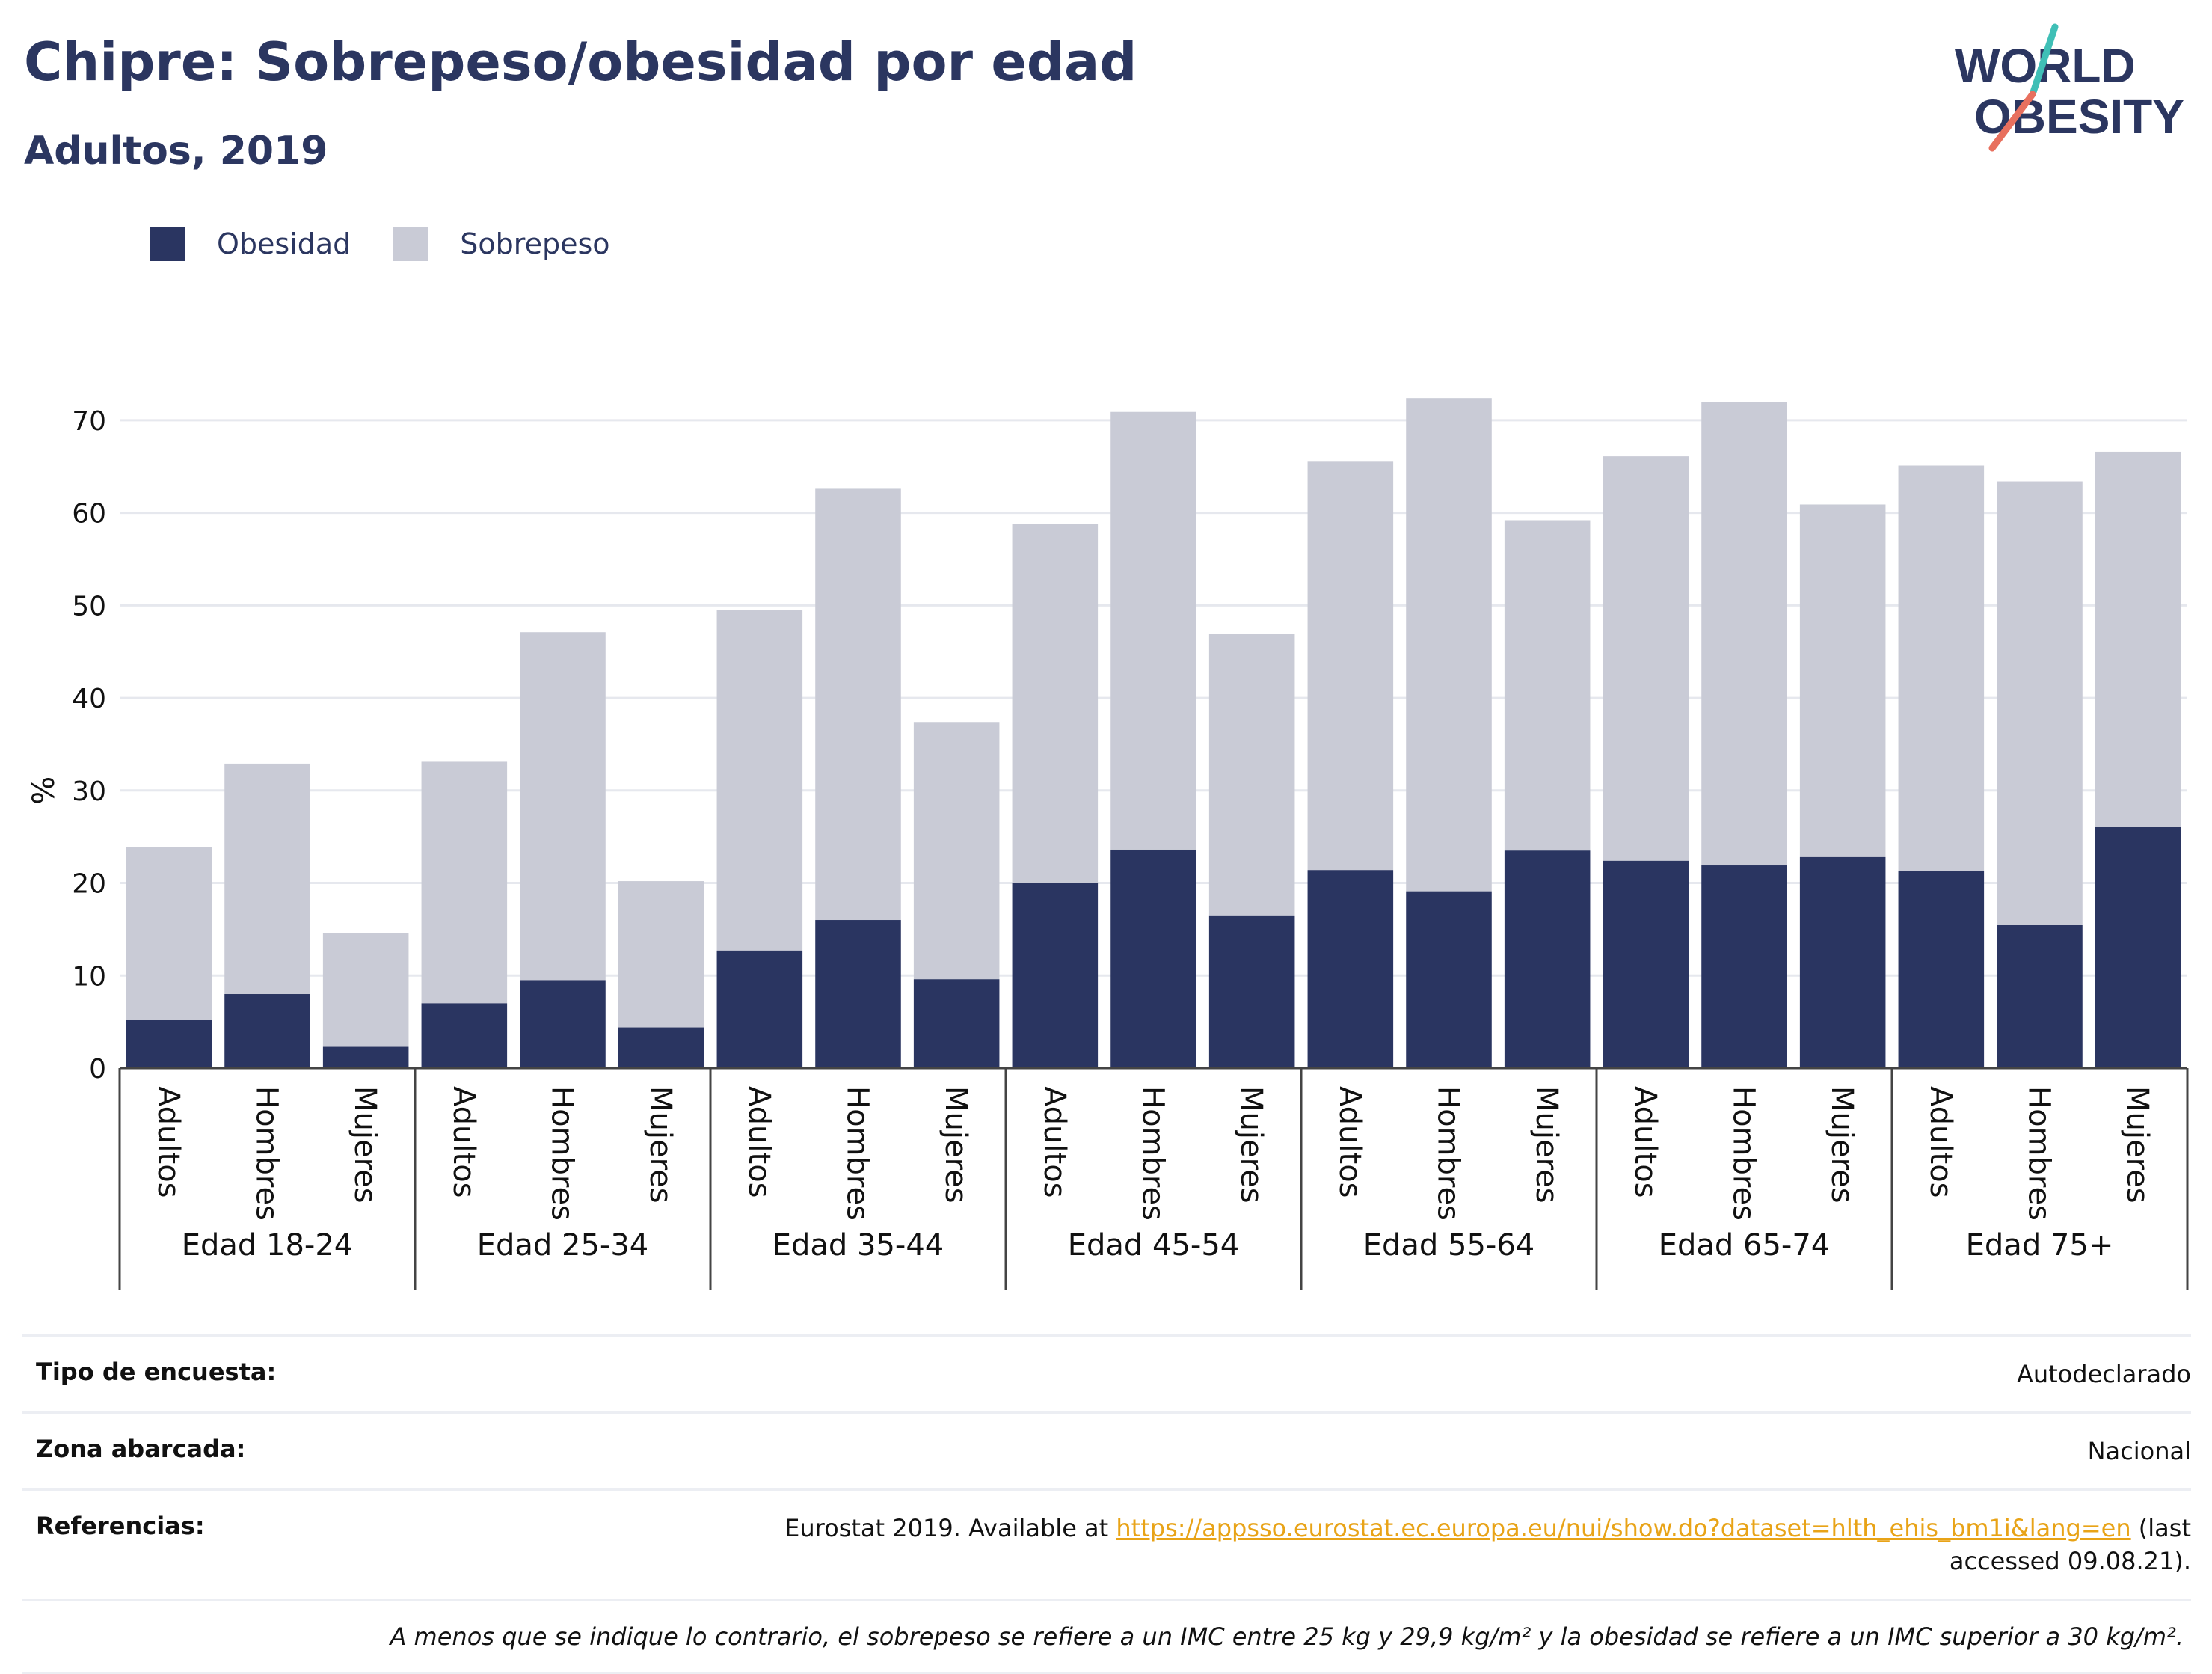  I want to click on y-tick-label: 0, so click(97, 1070).